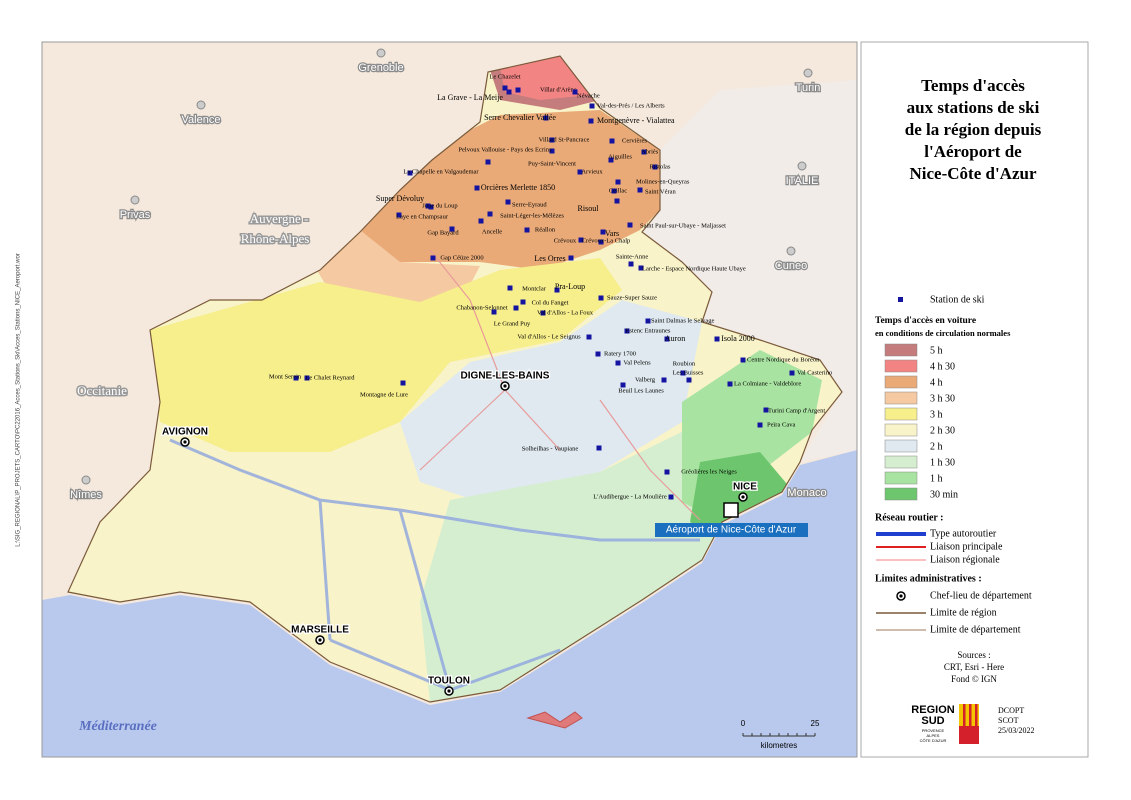 This screenshot has height=800, width=1131. What do you see at coordinates (806, 493) in the screenshot?
I see `place-label: Monaco` at bounding box center [806, 493].